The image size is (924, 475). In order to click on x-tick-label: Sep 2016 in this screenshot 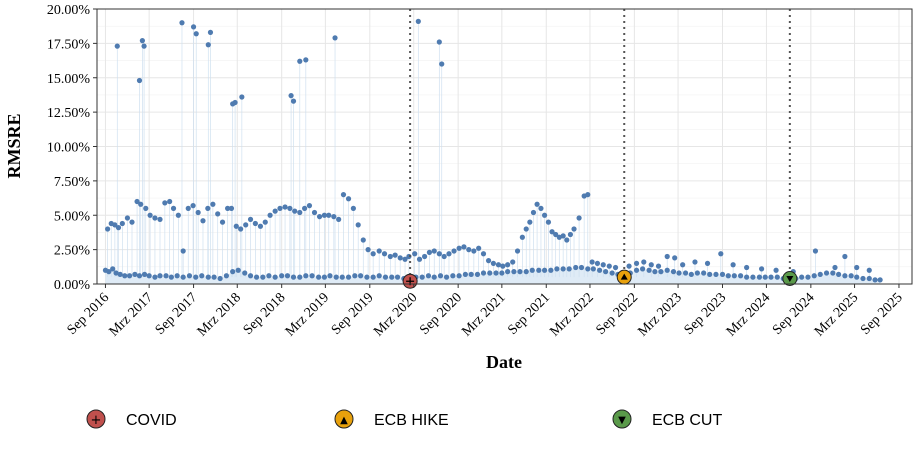, I will do `click(89, 314)`.